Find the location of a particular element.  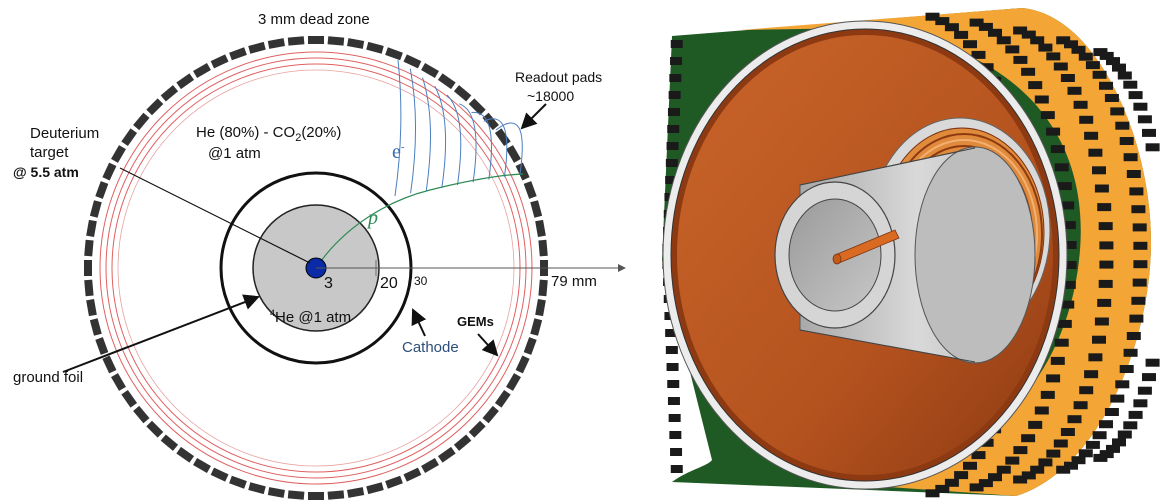

readout-pads-count: ~18000 is located at coordinates (550, 96).